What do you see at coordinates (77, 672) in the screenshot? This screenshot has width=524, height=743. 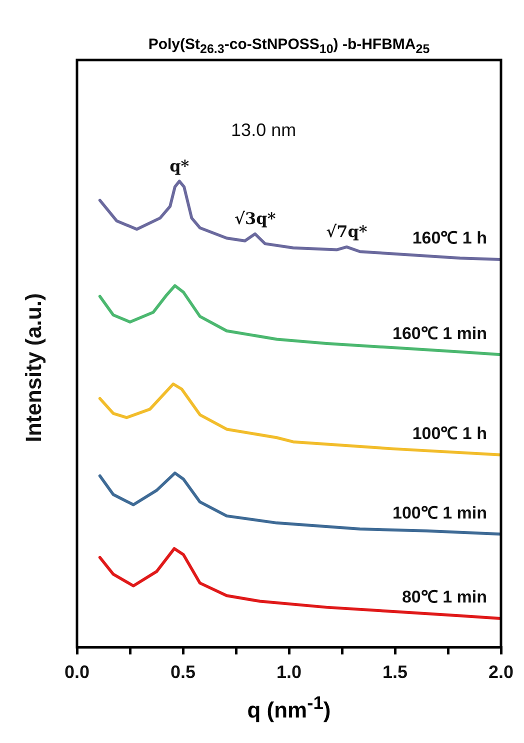 I see `x-tick-label: 0.0` at bounding box center [77, 672].